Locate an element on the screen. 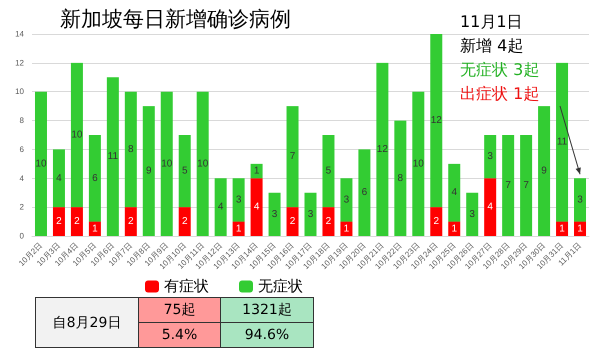 This screenshot has width=601, height=357. legend-label: 无症状 is located at coordinates (280, 286).